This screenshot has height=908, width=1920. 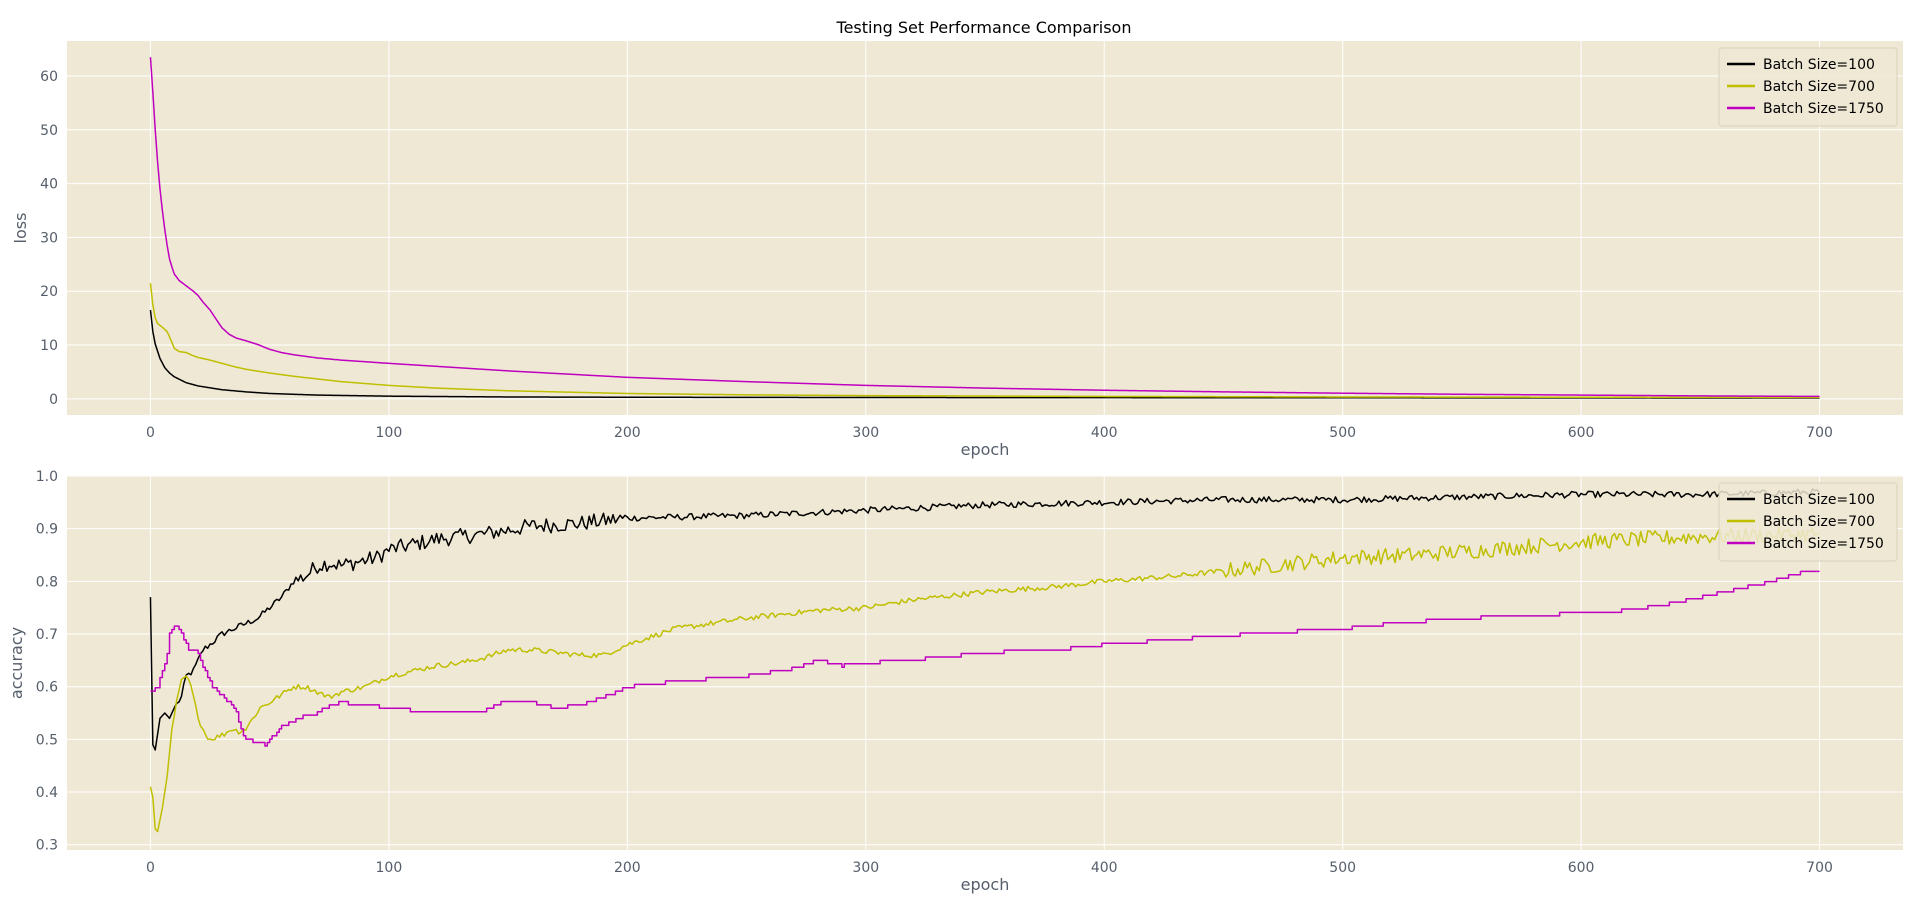 What do you see at coordinates (49, 292) in the screenshot?
I see `y-tick-label: 20` at bounding box center [49, 292].